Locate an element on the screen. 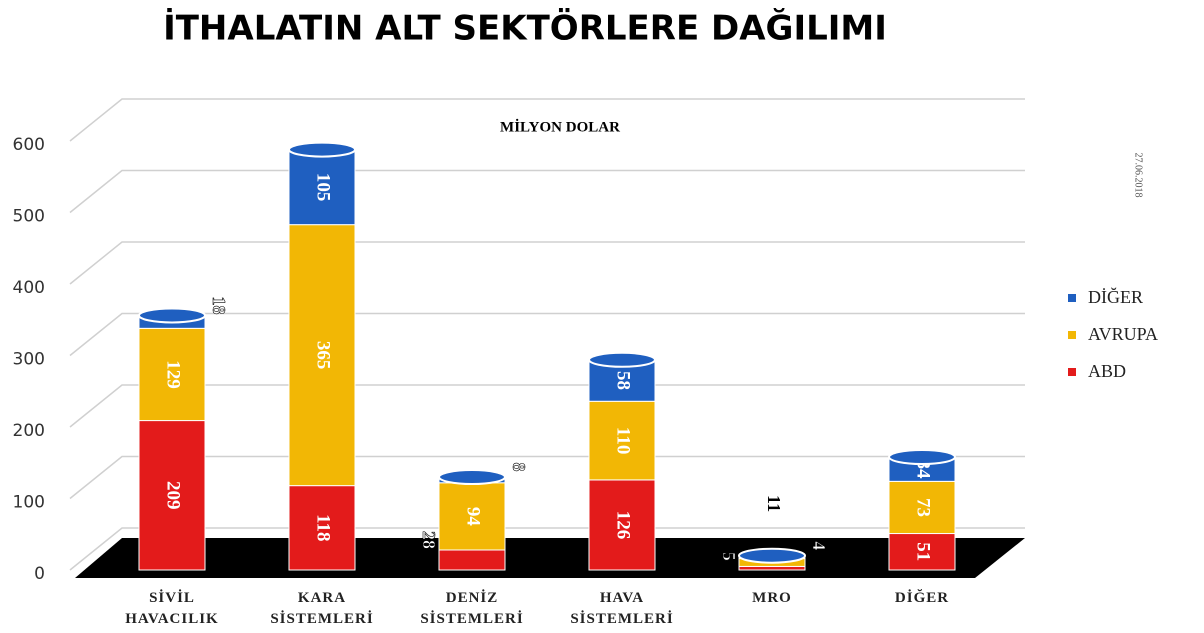 Image resolution: width=1204 pixels, height=633 pixels. y-tick-label: 400 is located at coordinates (29, 288).